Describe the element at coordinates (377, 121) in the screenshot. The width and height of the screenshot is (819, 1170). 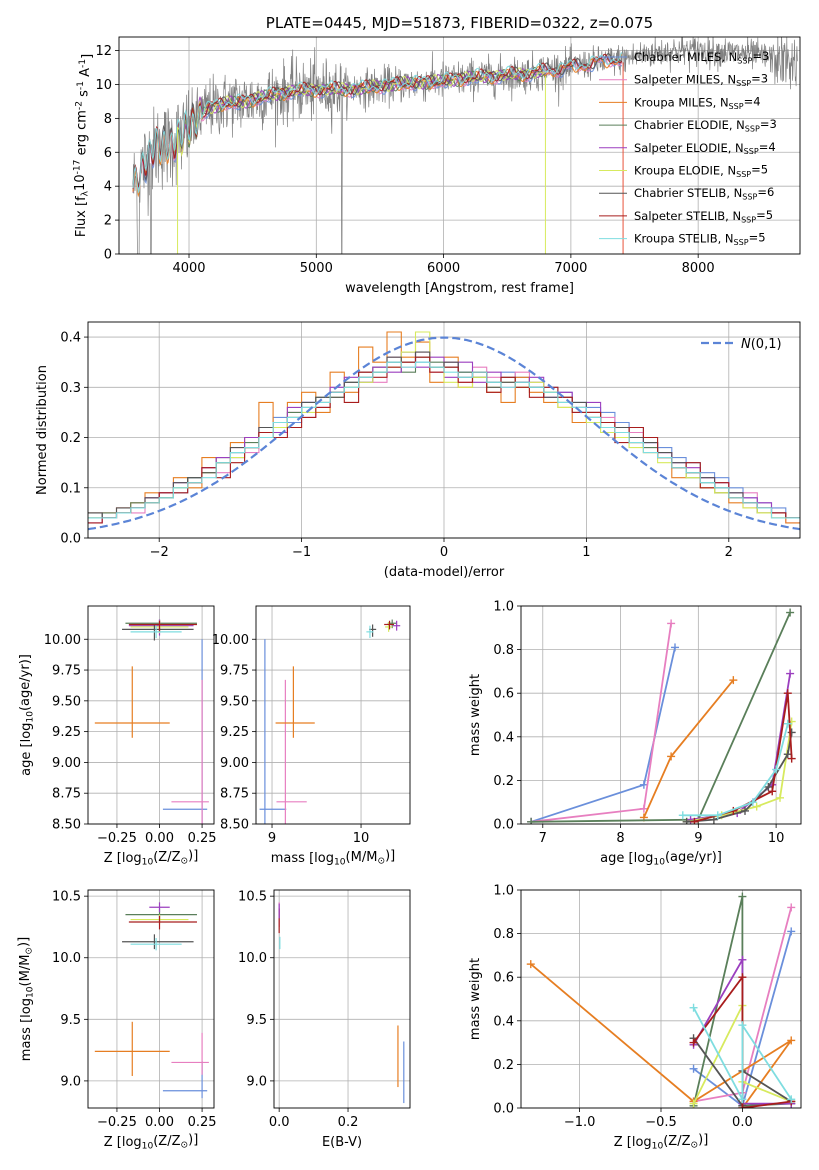
I see `model-spectrum-line` at that location.